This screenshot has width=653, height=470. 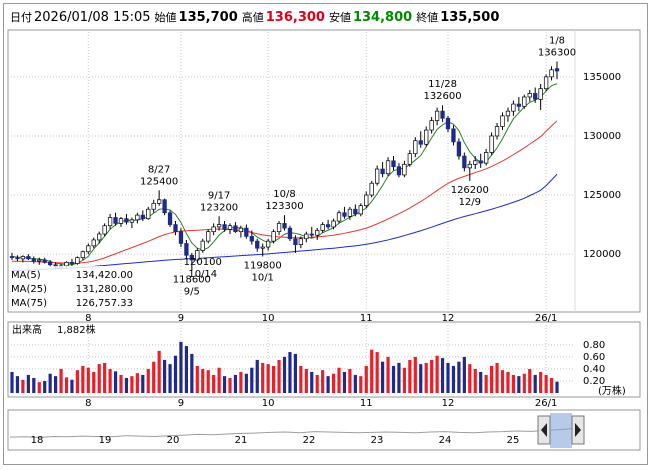 What do you see at coordinates (544, 430) in the screenshot?
I see `arrow-left` at bounding box center [544, 430].